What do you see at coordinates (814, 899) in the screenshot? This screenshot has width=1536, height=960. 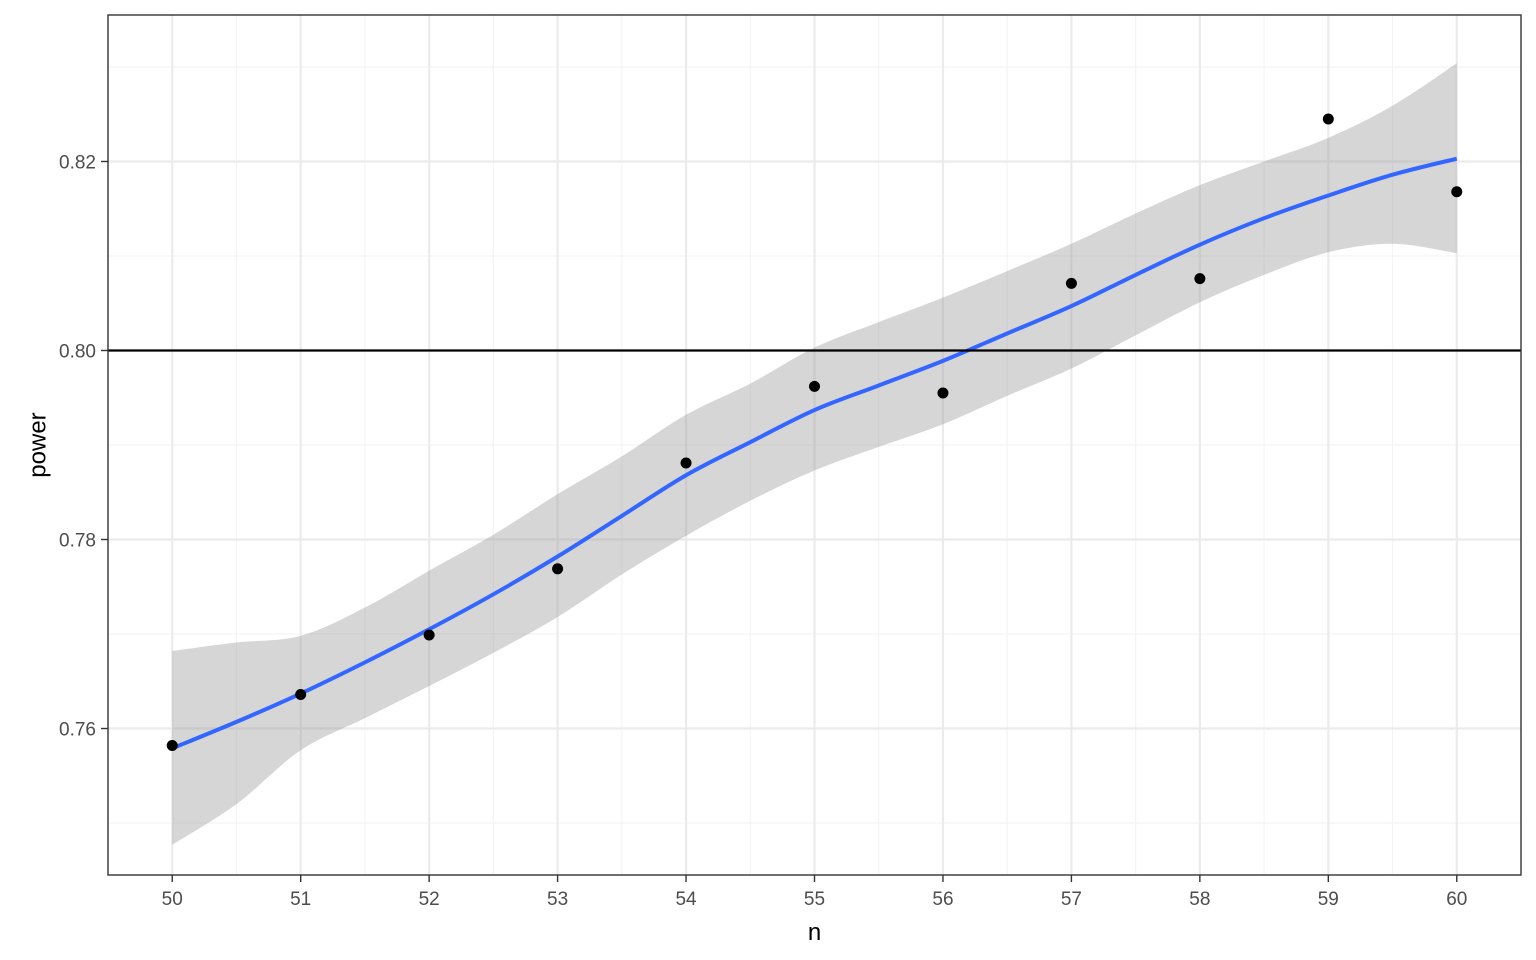 I see `x-tick-label: 55` at bounding box center [814, 899].